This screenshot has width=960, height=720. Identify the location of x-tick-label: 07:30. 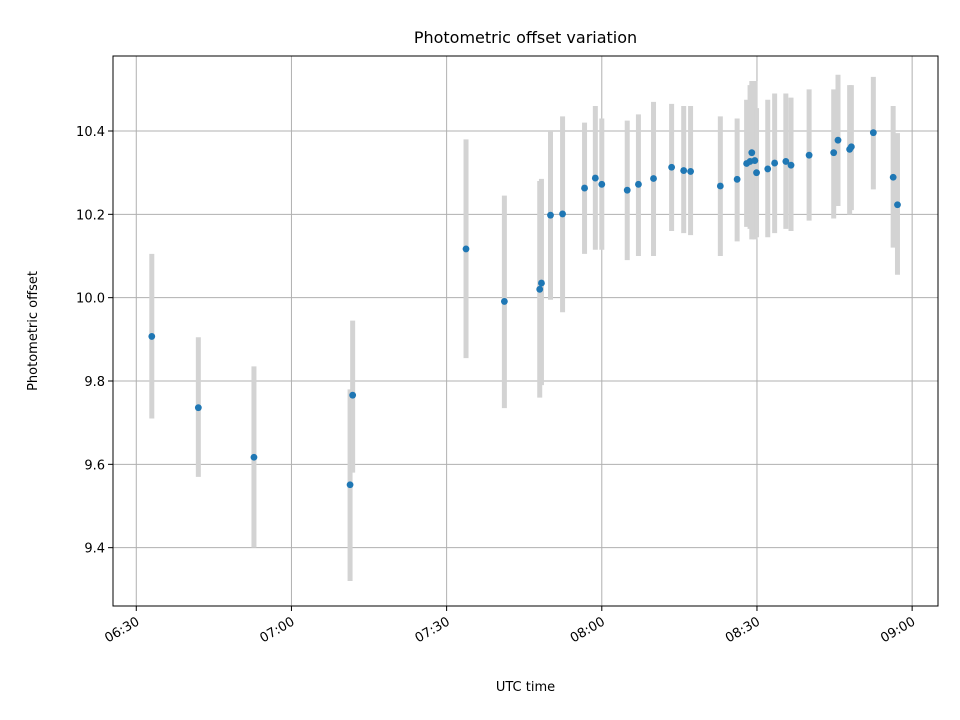
(433, 630).